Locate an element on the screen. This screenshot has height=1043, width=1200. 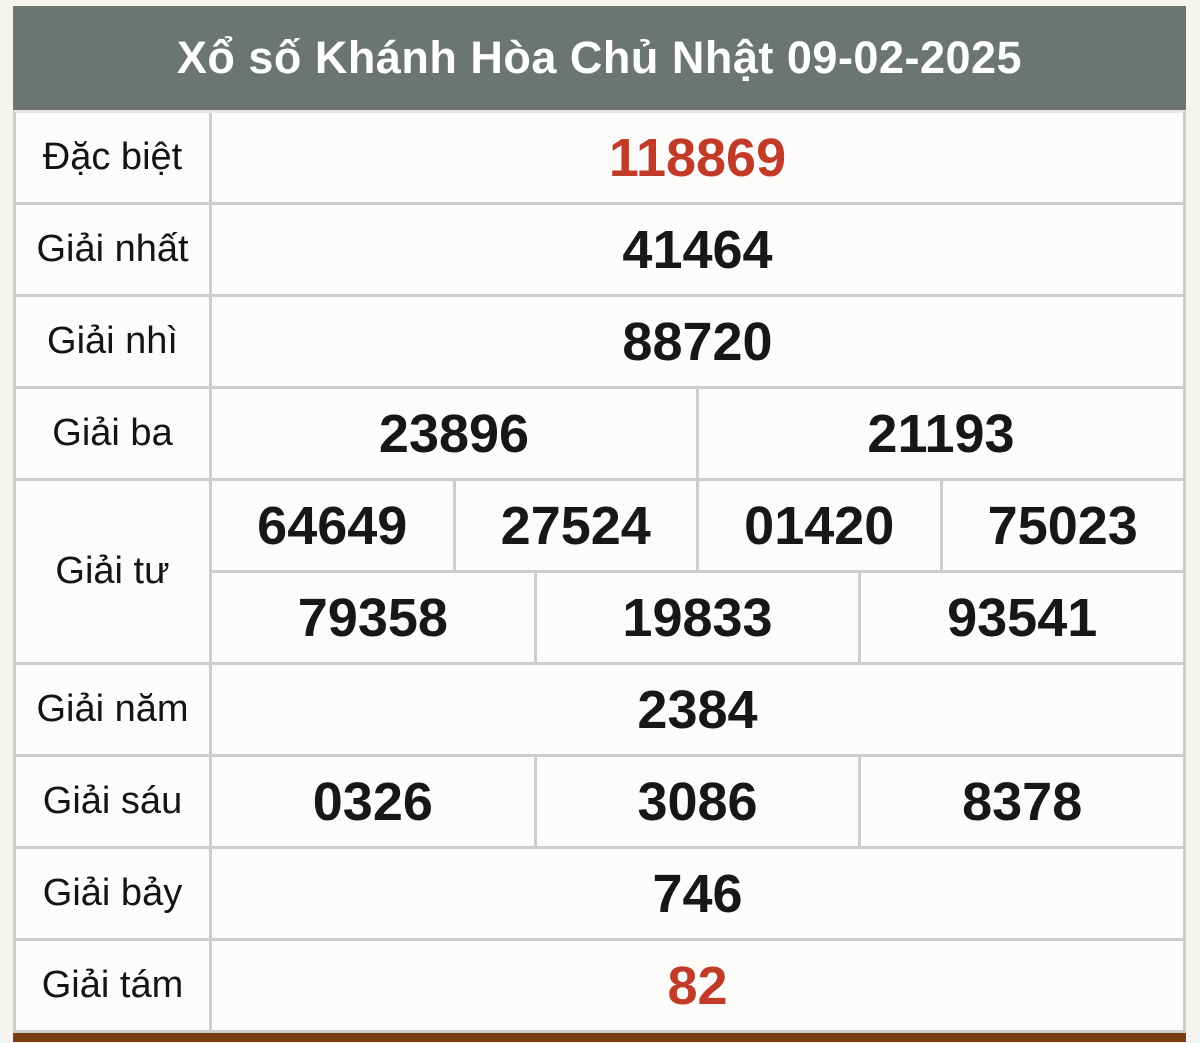
prize-value-giai-tu-5: 79358 is located at coordinates (373, 617).